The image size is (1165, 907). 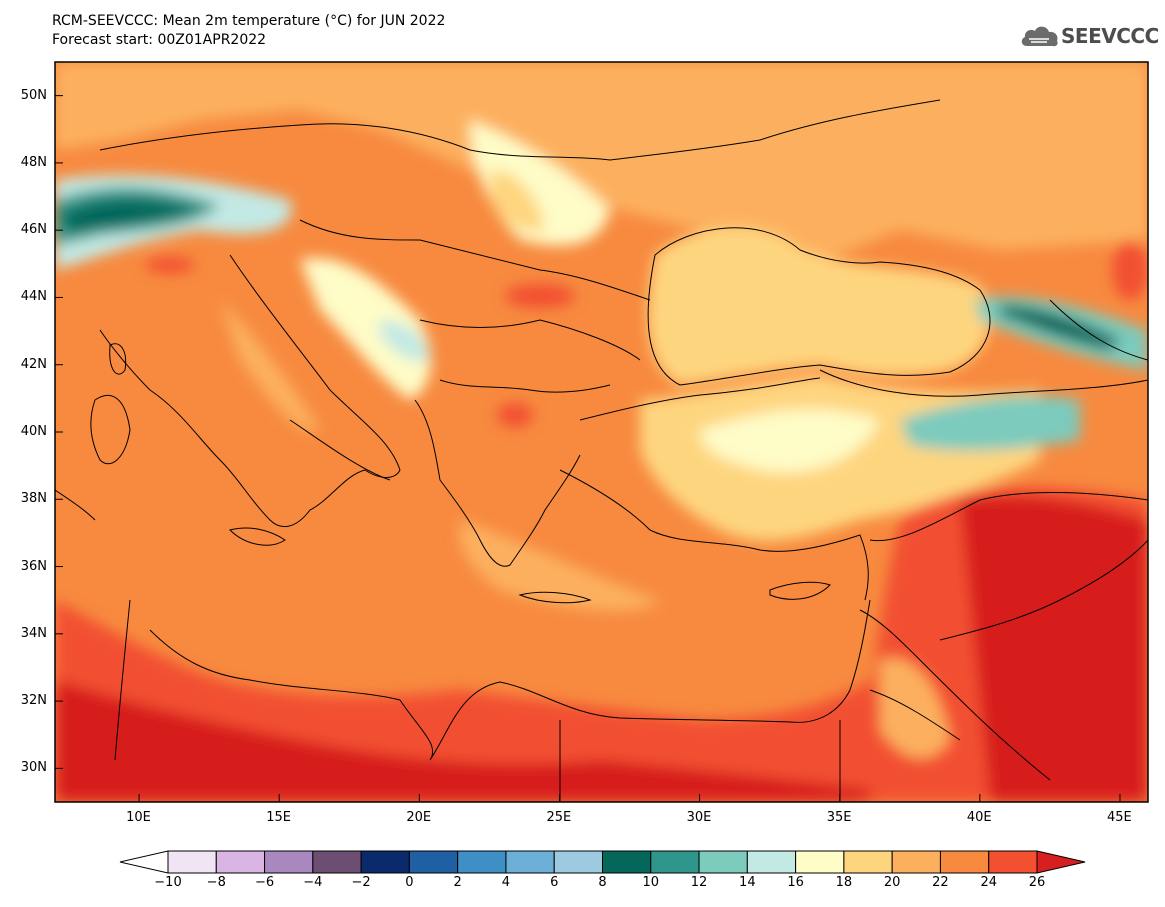 I want to click on longitude-ticks, so click(x=629, y=798).